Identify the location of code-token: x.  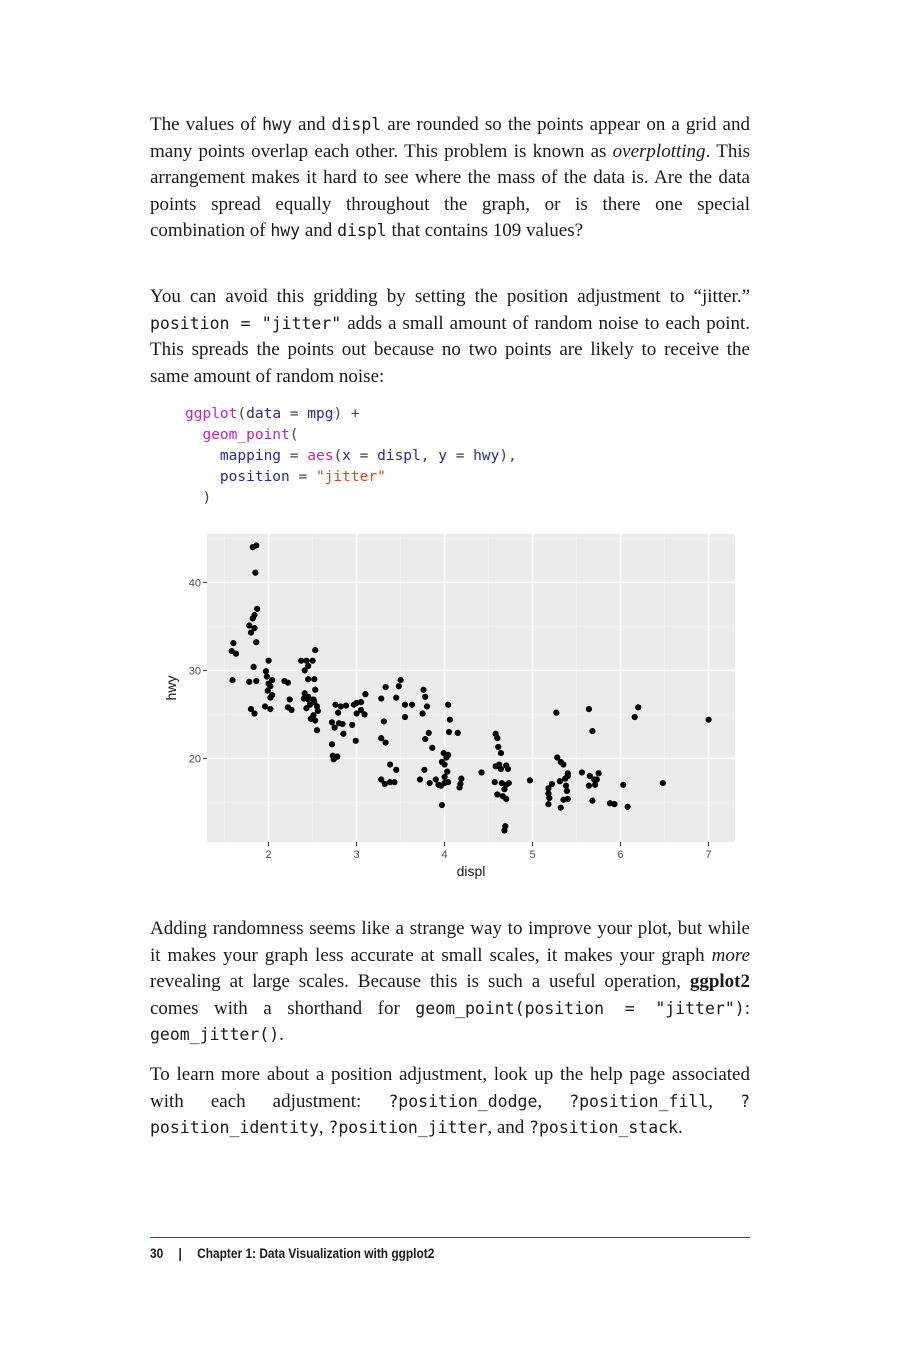
(346, 456).